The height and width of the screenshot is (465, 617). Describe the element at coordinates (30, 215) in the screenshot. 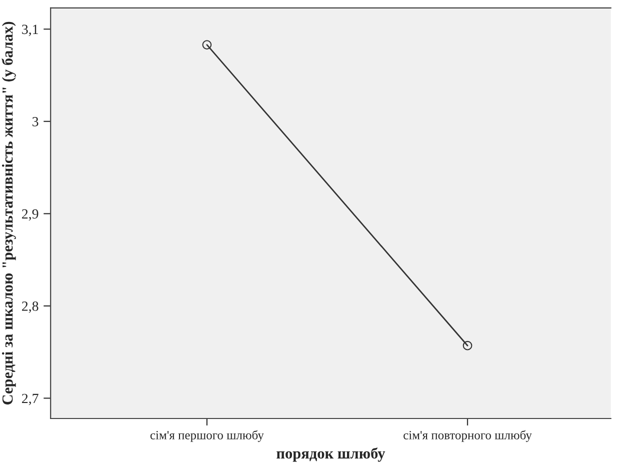

I see `y-tick-label: 2,9` at that location.